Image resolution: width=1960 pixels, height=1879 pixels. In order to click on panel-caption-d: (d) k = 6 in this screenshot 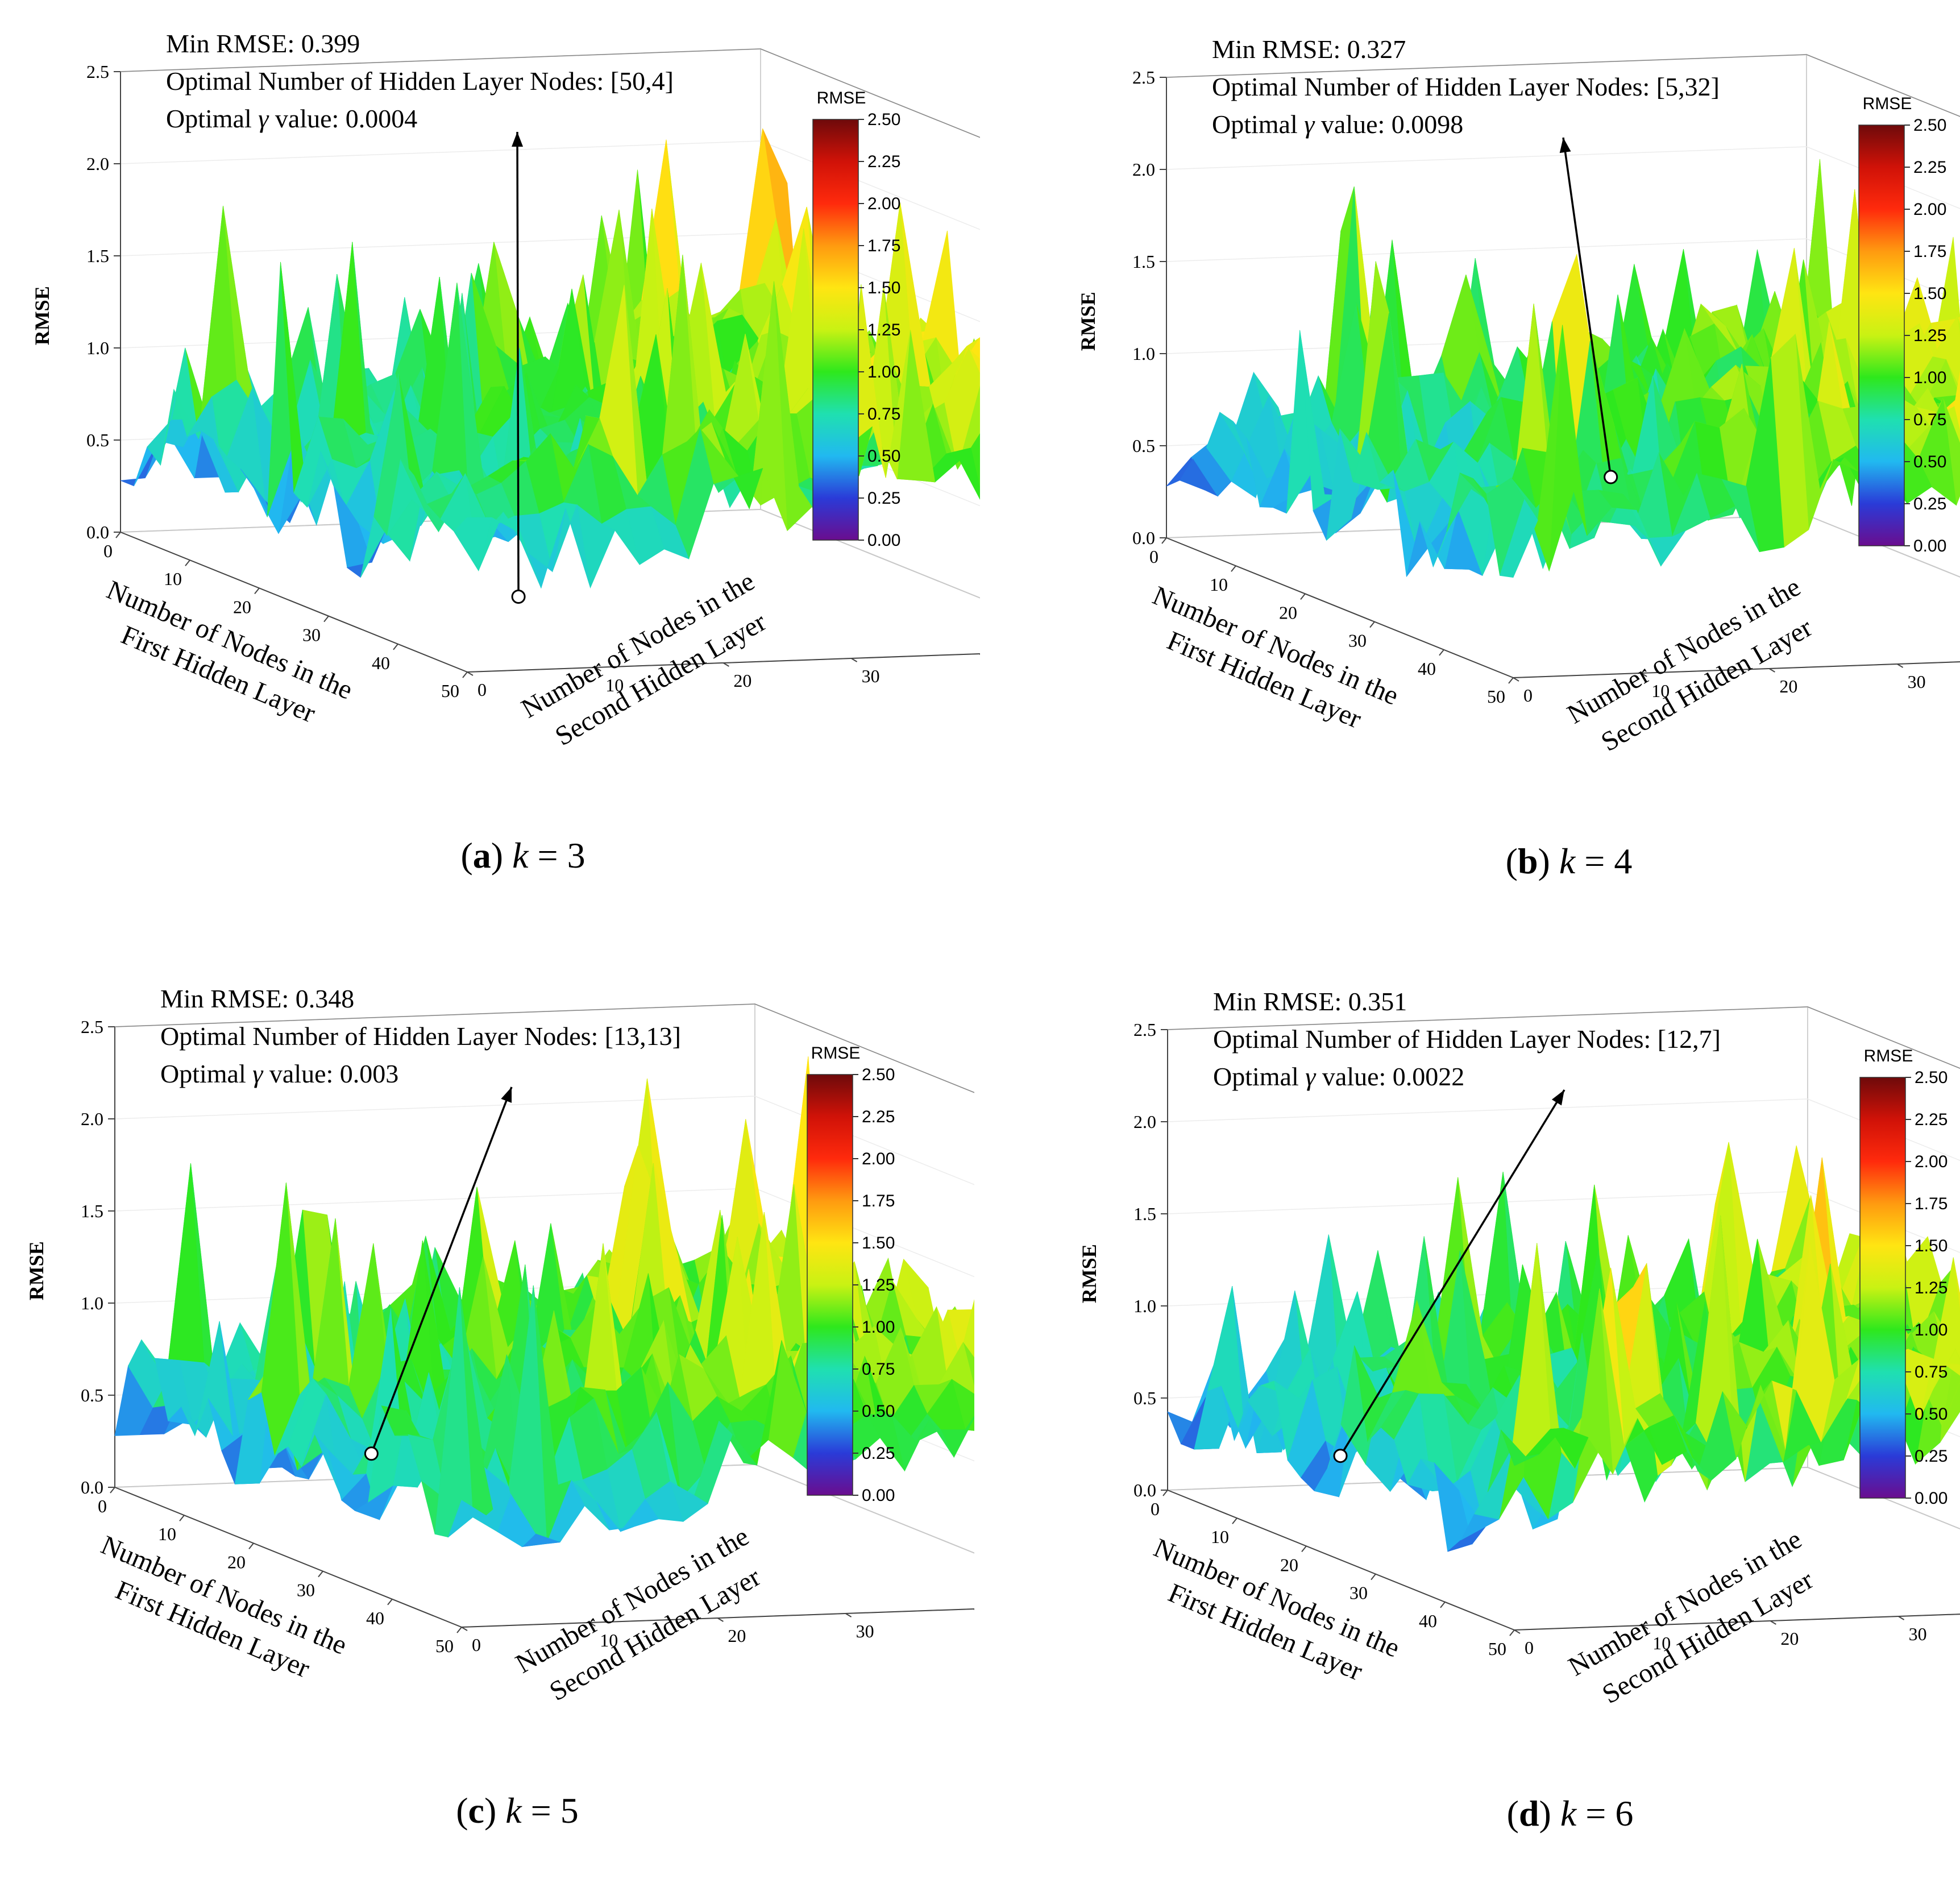, I will do `click(1570, 1814)`.